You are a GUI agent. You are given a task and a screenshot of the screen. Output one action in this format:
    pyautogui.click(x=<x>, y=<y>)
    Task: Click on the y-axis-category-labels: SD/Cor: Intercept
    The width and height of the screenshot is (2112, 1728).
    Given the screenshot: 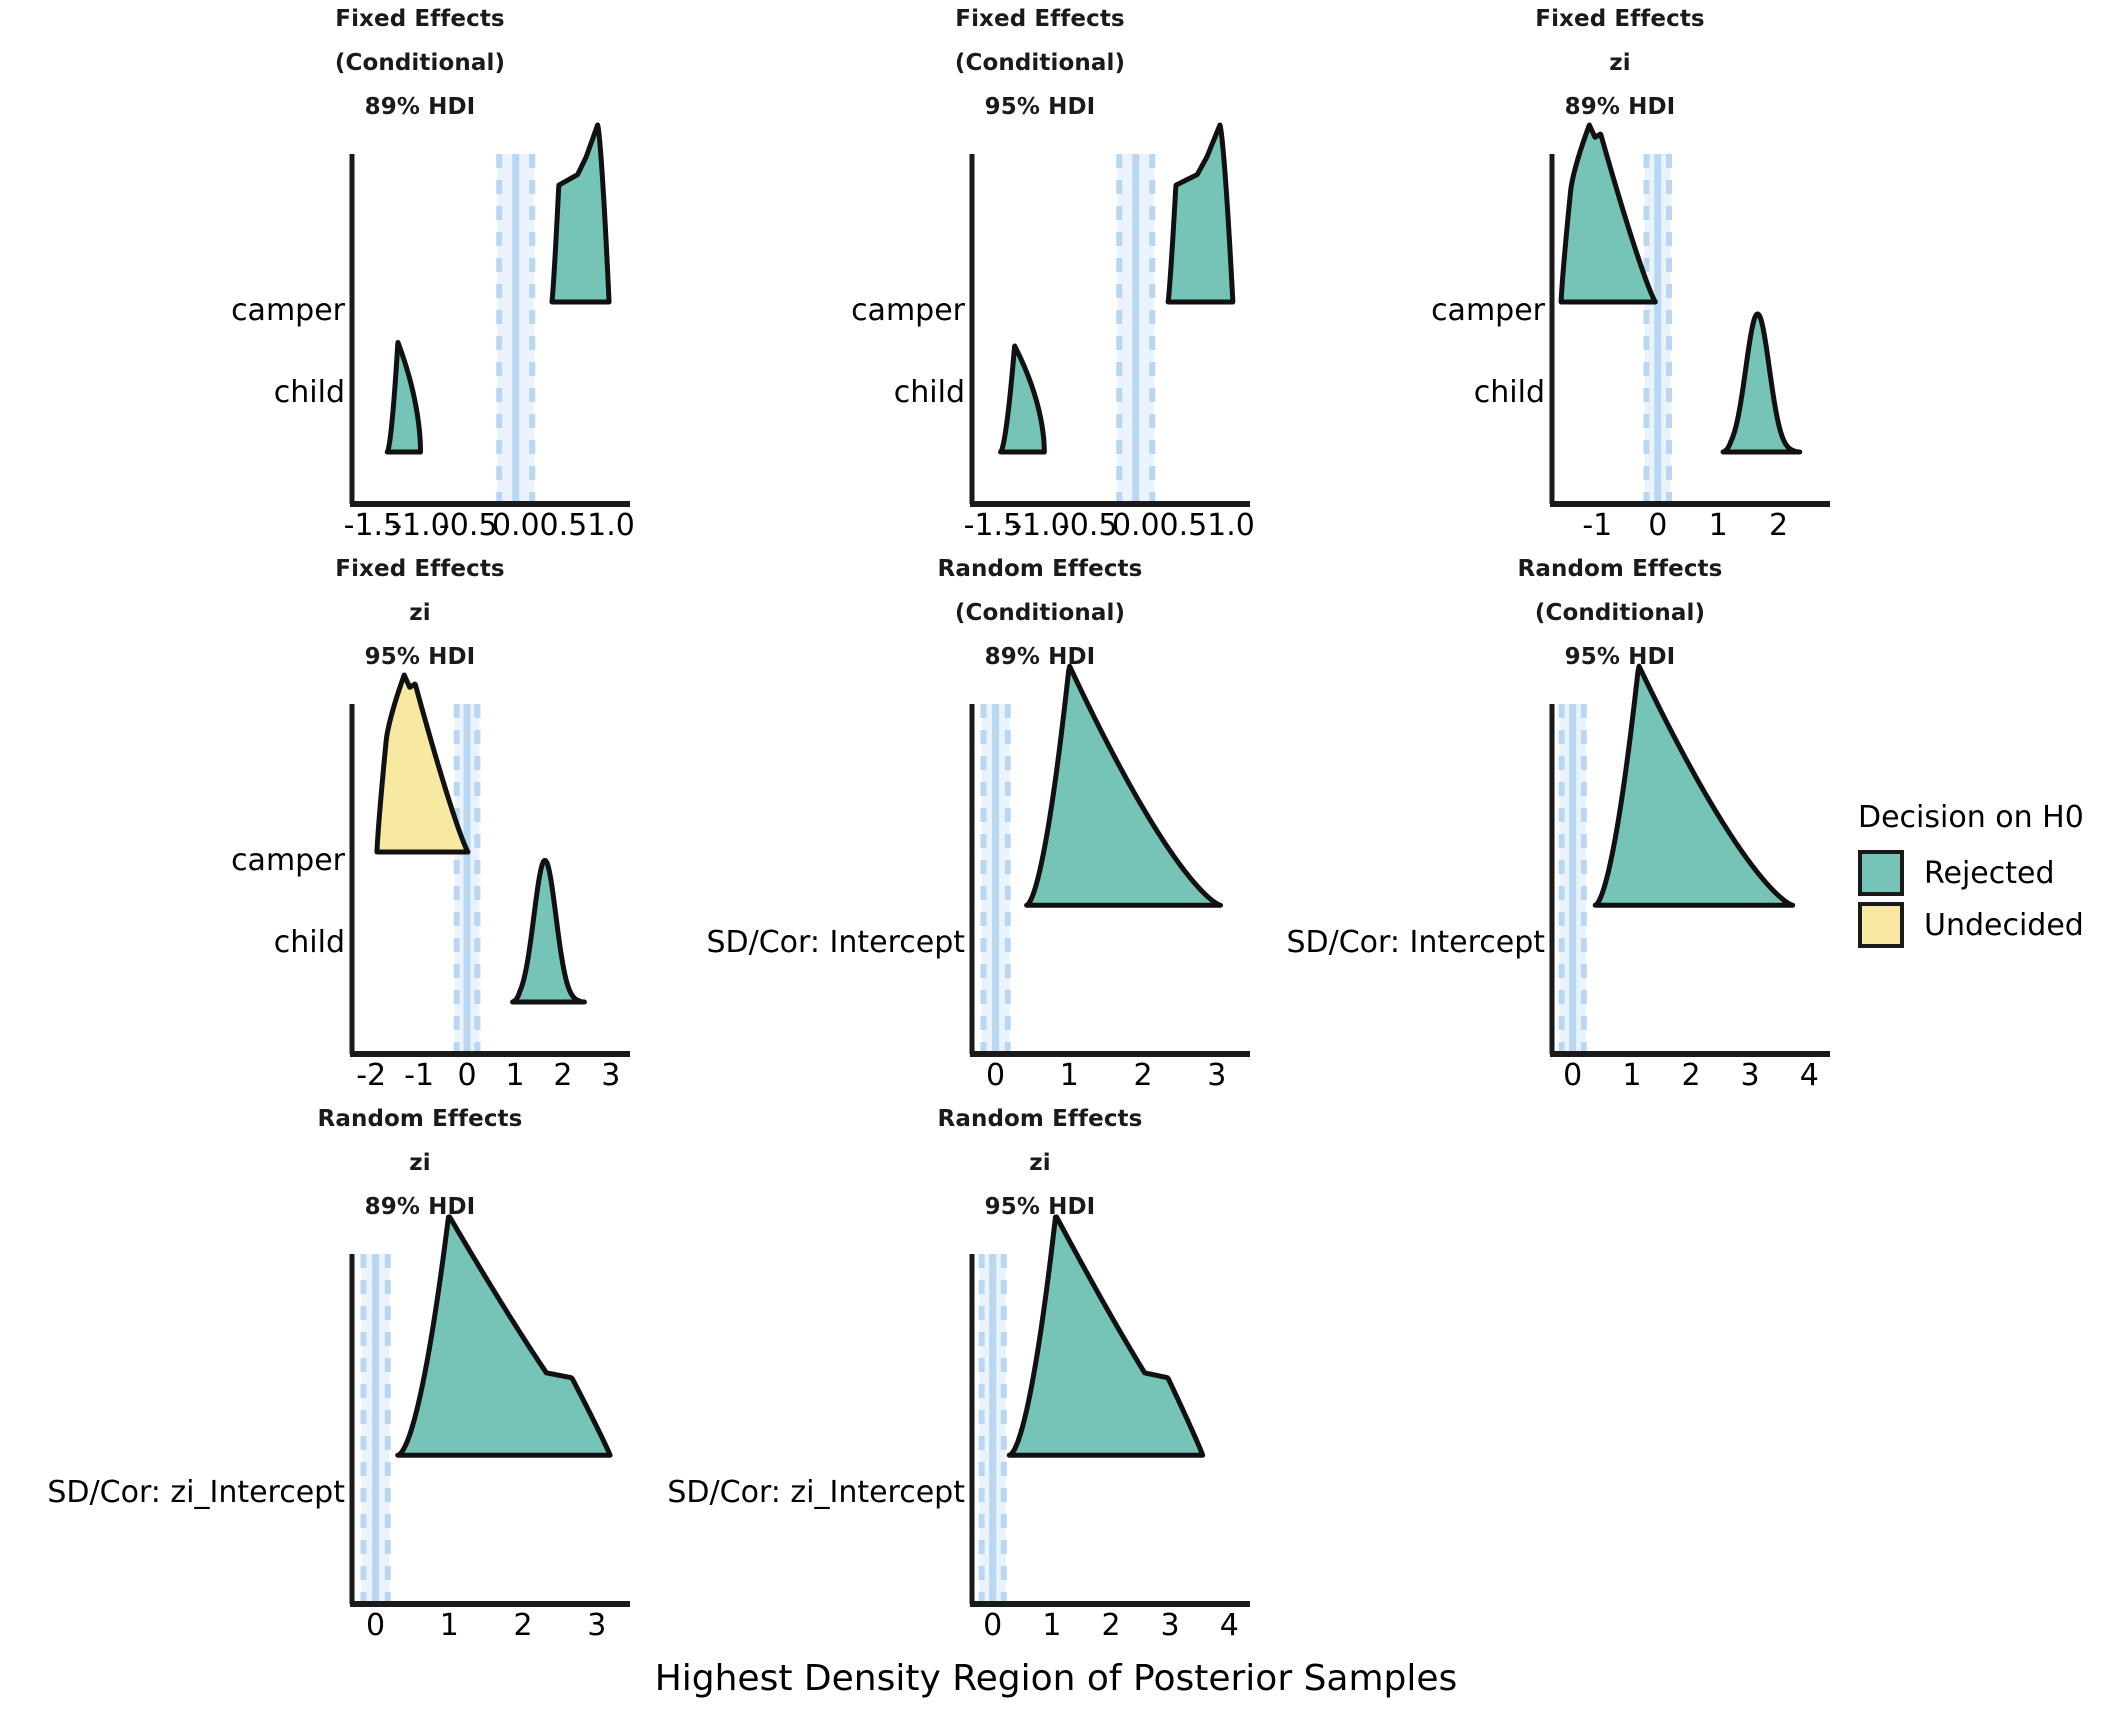 What is the action you would take?
    pyautogui.click(x=1367, y=943)
    